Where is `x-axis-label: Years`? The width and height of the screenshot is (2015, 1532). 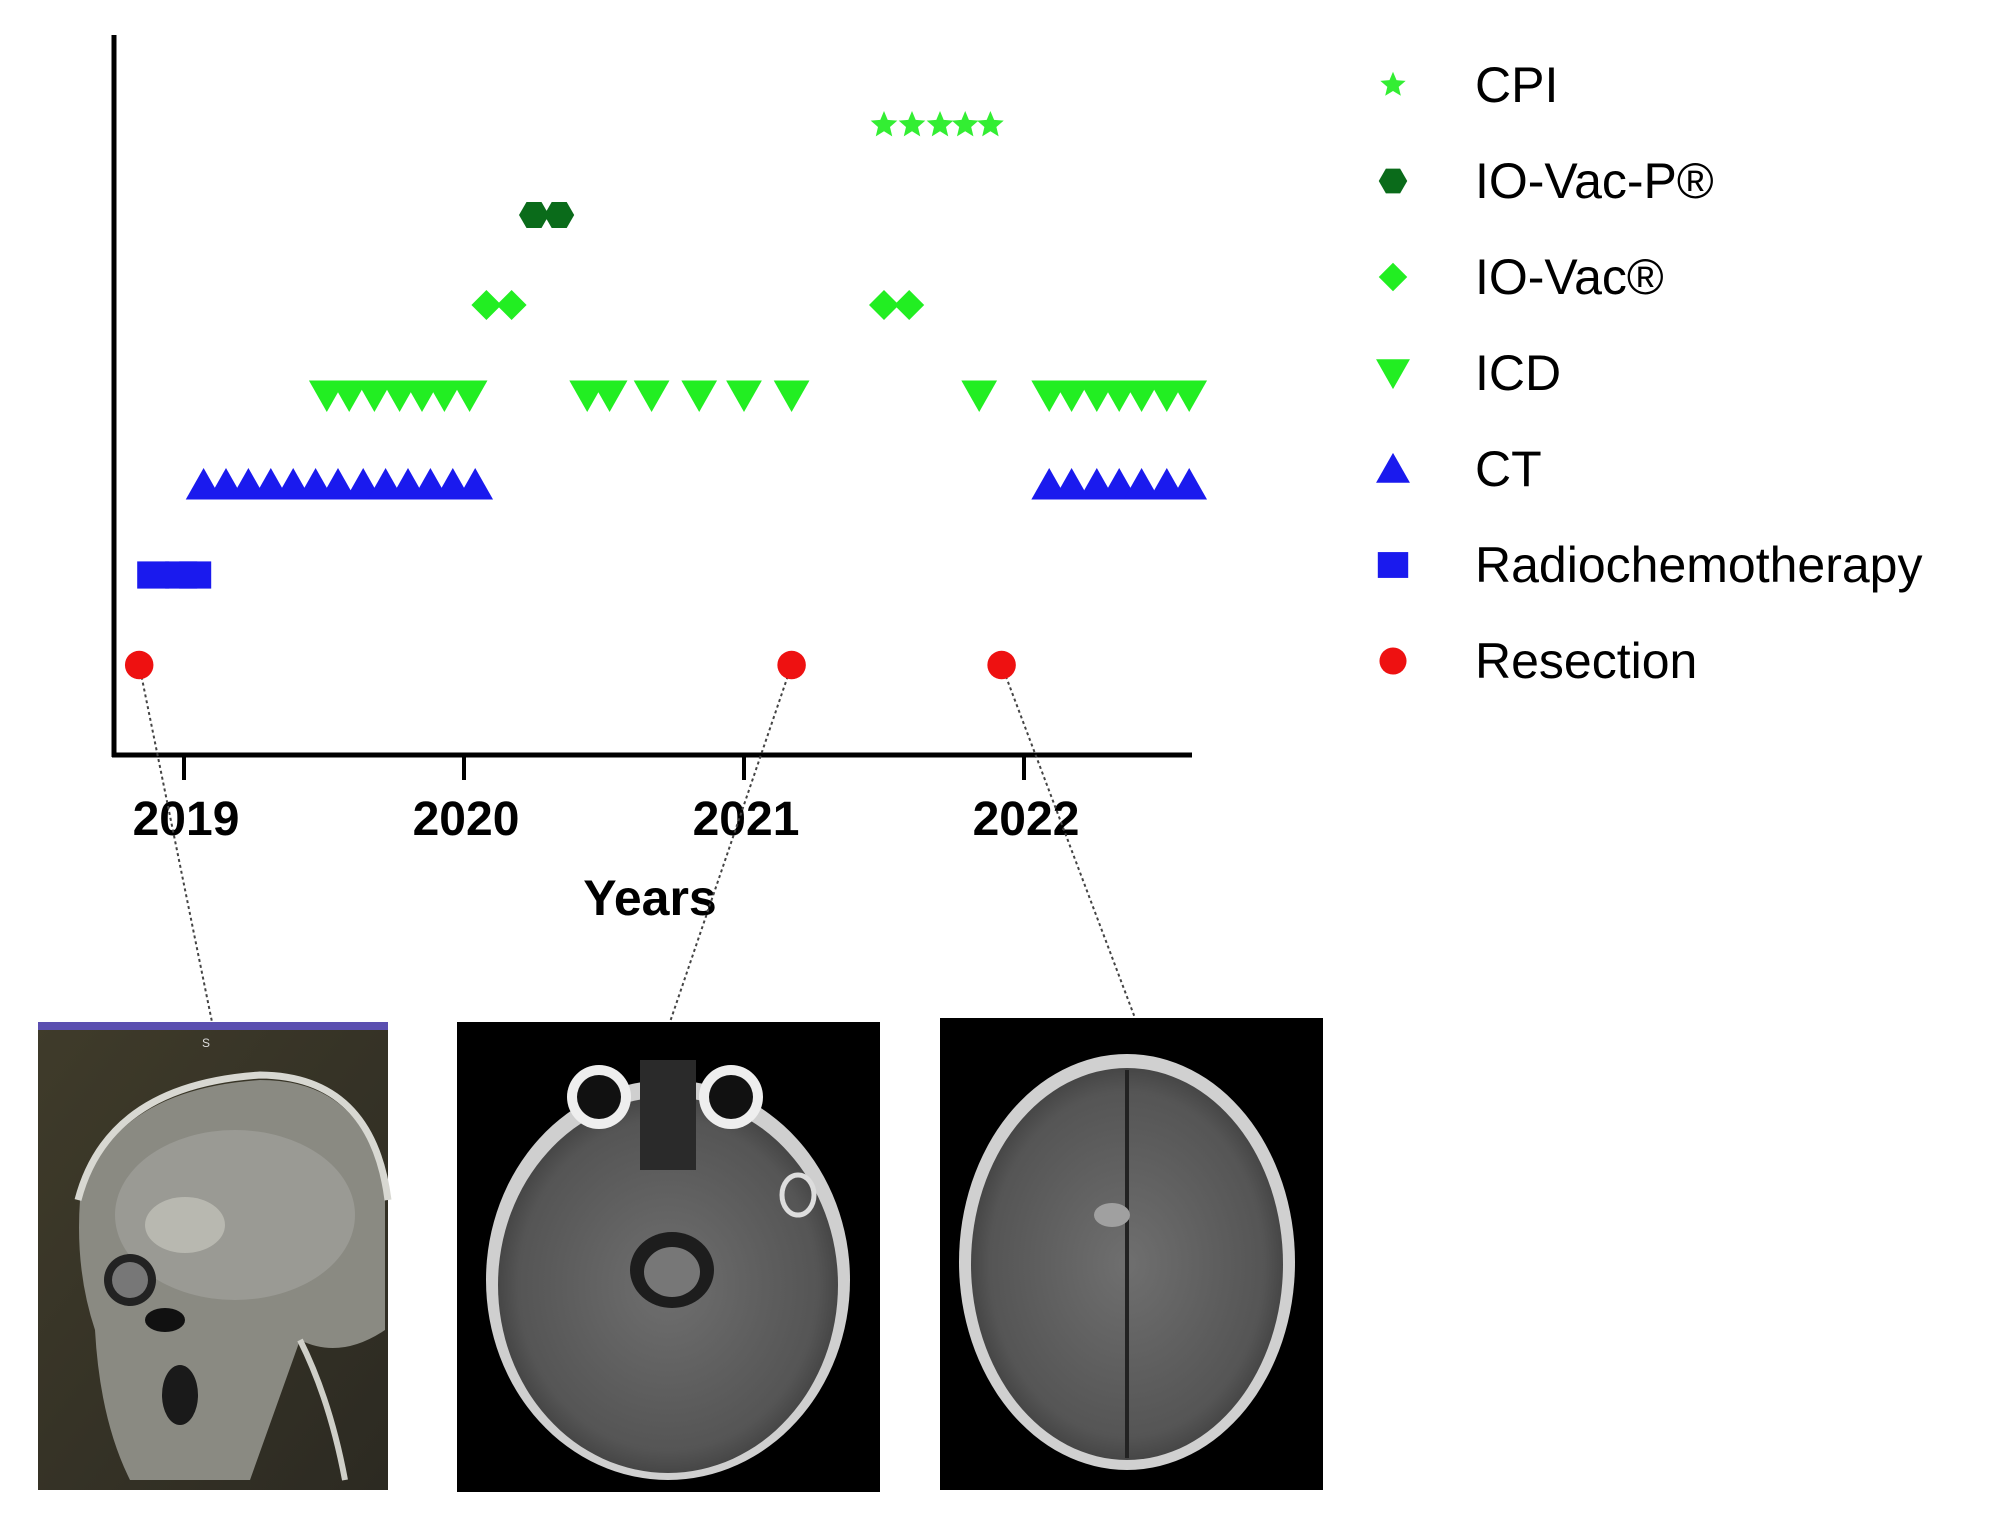
x-axis-label: Years is located at coordinates (649, 898).